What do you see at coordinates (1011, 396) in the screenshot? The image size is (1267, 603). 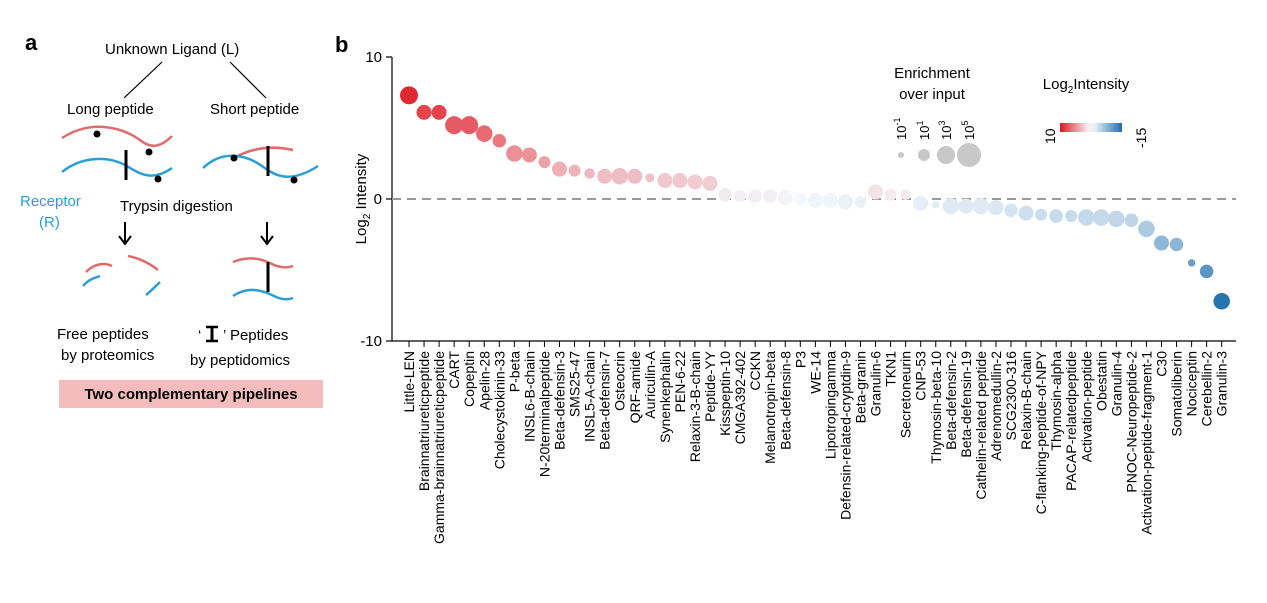 I see `x-tick-label: SCG2300-316` at bounding box center [1011, 396].